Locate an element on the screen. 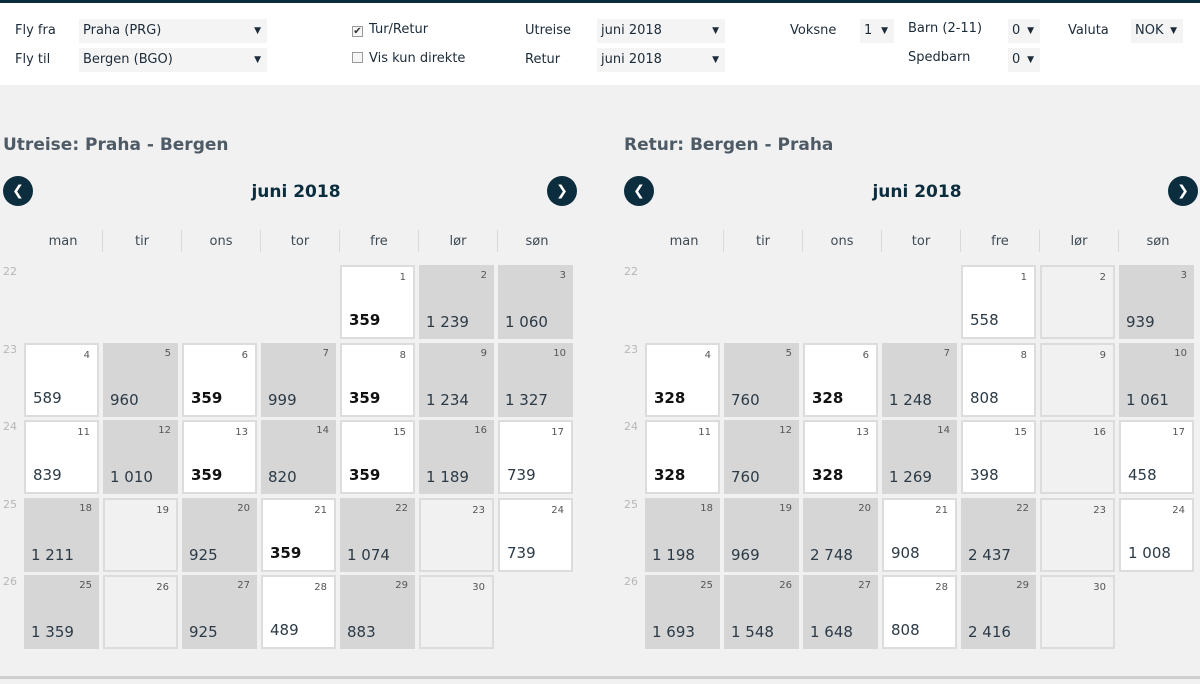 The image size is (1200, 684). day-price: 808 is located at coordinates (984, 397).